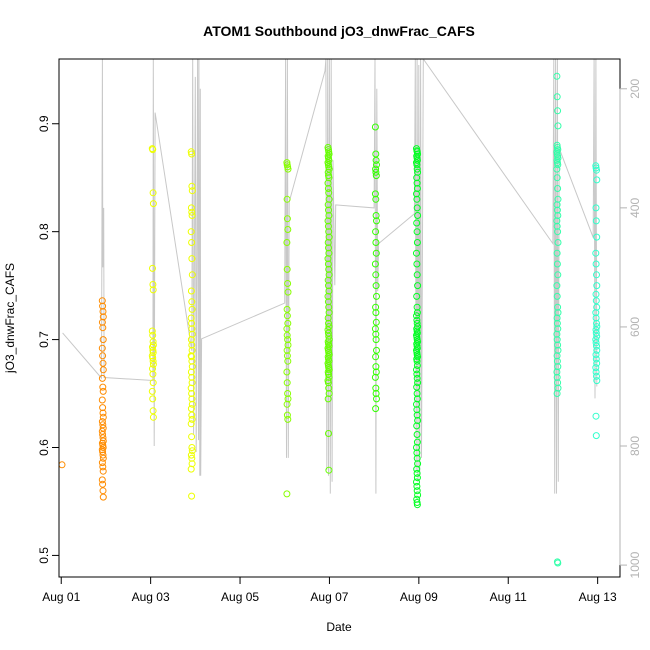  I want to click on right-tick-label: 200, so click(635, 88).